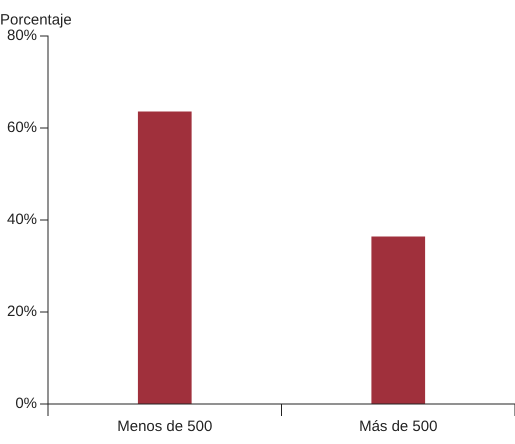 The image size is (515, 444). I want to click on y-tick-label: 60%, so click(22, 127).